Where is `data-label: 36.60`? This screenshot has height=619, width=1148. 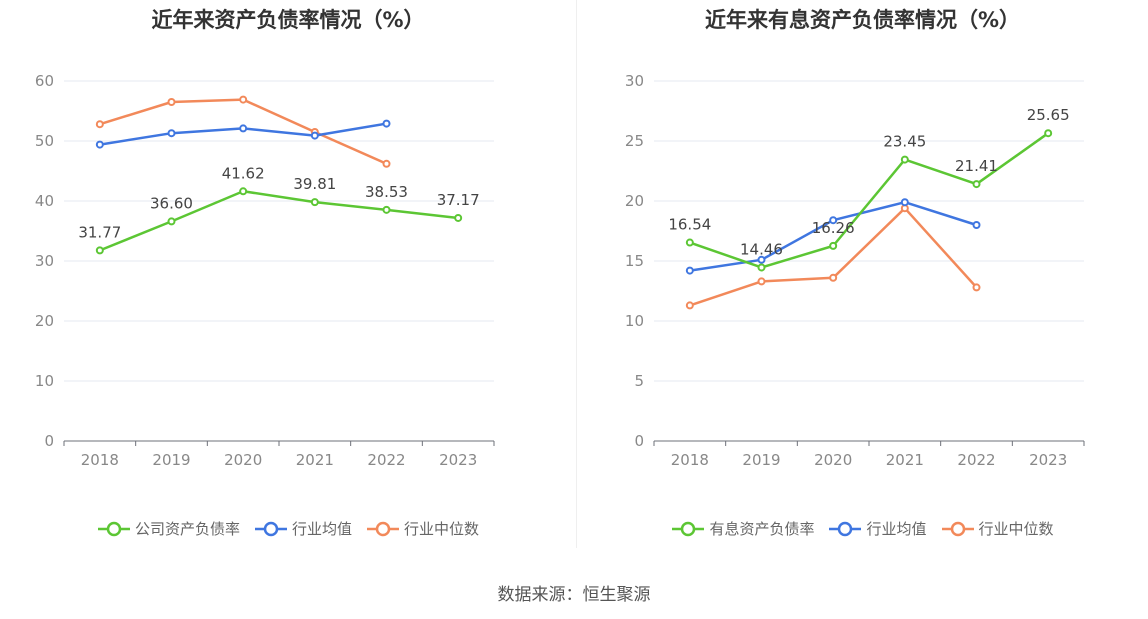
data-label: 36.60 is located at coordinates (171, 203).